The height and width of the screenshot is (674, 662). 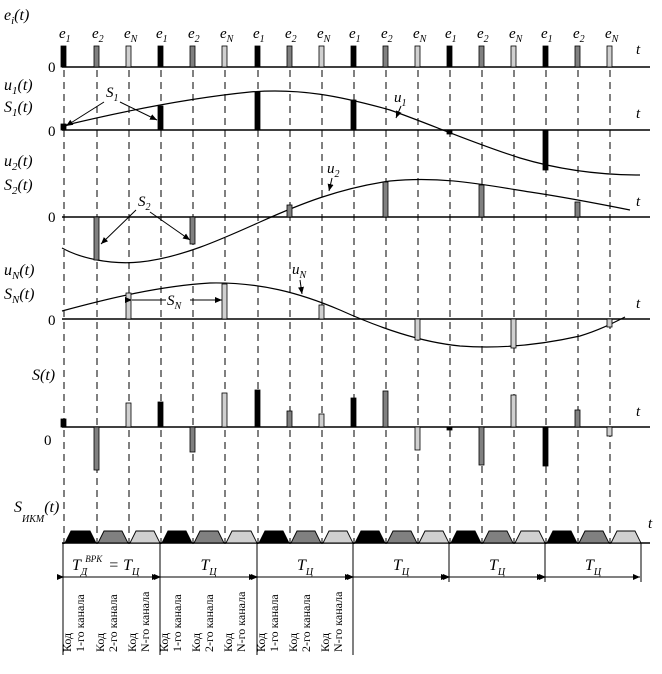 What do you see at coordinates (301, 287) in the screenshot?
I see `curve-pointer-un` at bounding box center [301, 287].